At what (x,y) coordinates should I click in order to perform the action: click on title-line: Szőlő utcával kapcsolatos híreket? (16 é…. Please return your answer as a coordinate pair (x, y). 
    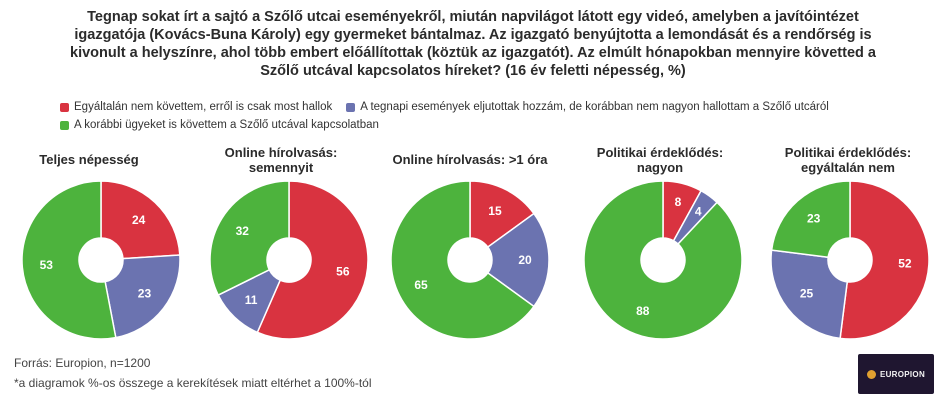
    Looking at the image, I should click on (473, 71).